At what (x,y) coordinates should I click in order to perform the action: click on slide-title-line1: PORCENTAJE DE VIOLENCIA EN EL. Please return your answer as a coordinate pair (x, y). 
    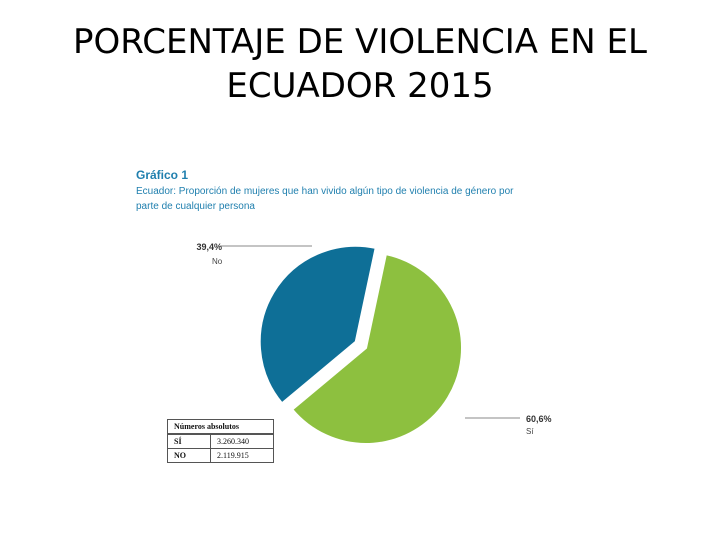
    Looking at the image, I should click on (360, 42).